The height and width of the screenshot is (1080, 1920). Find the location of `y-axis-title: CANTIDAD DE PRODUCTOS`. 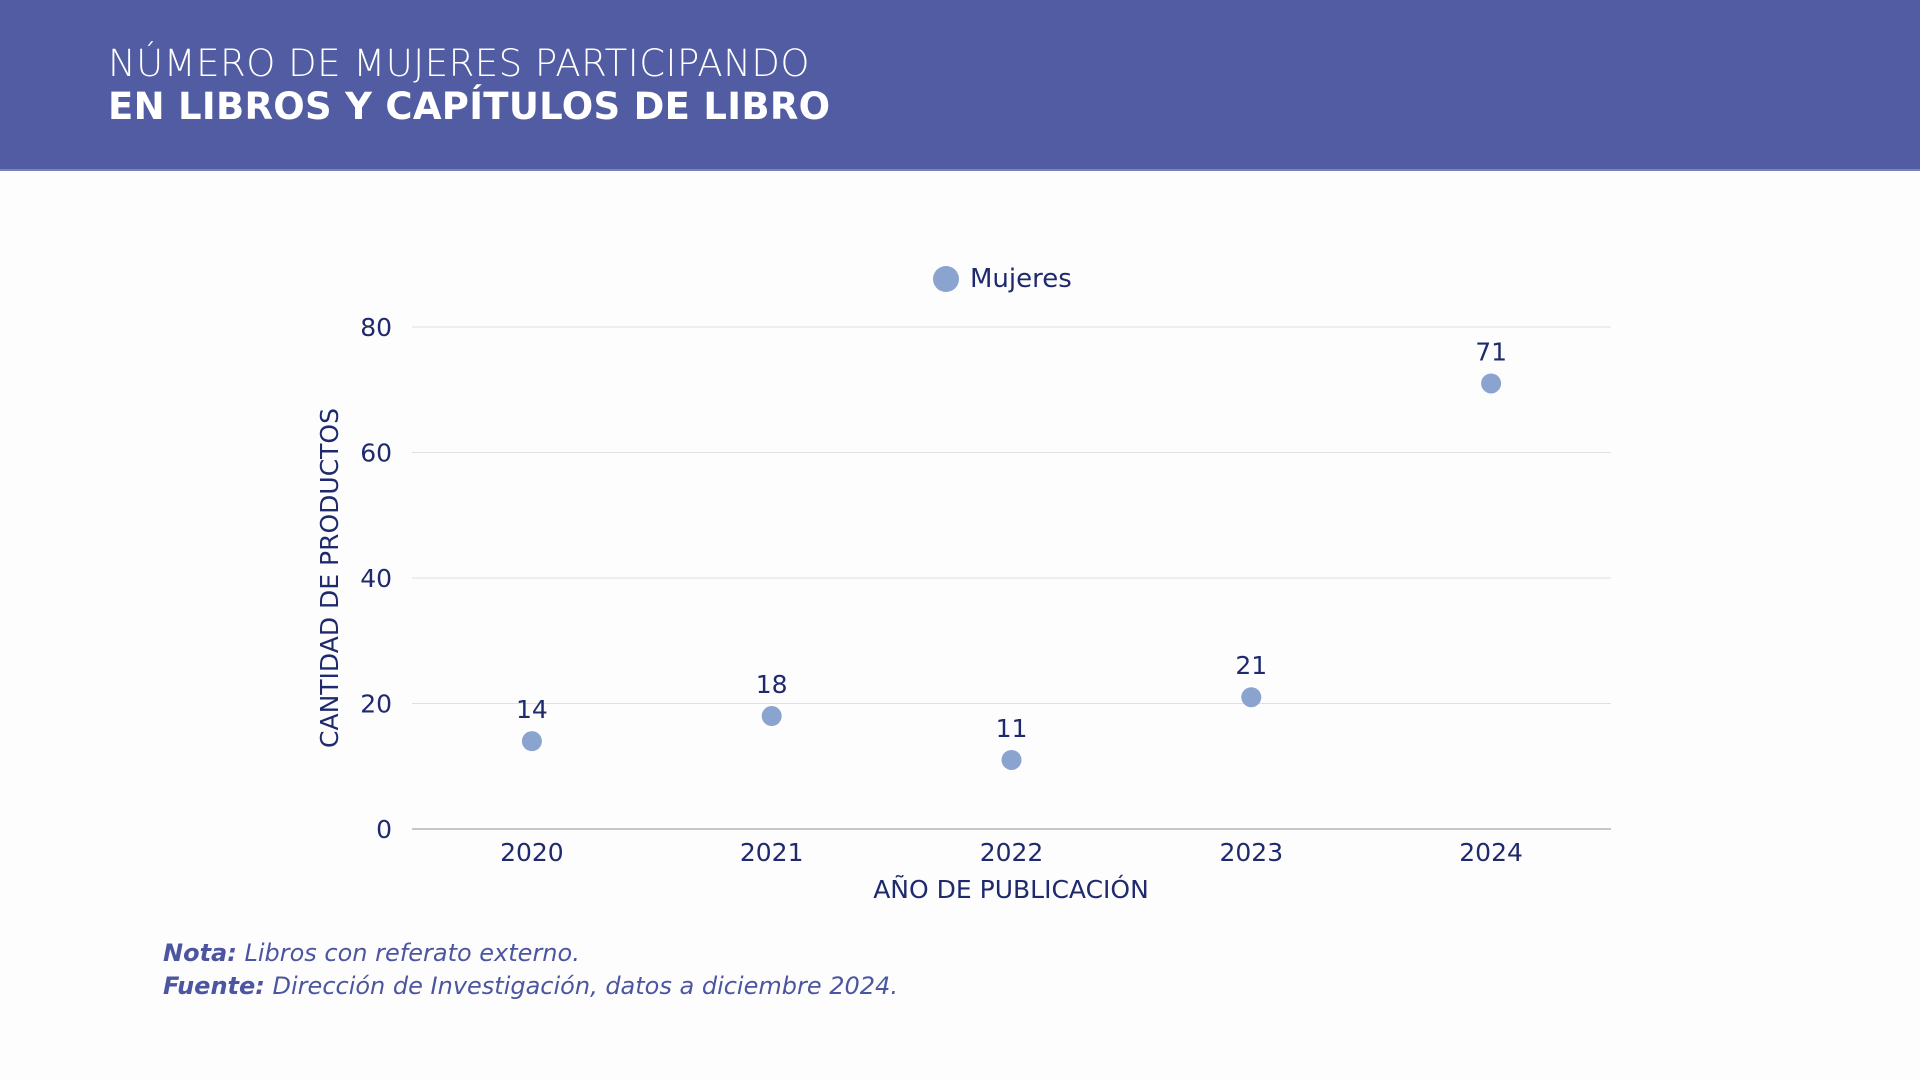

y-axis-title: CANTIDAD DE PRODUCTOS is located at coordinates (329, 578).